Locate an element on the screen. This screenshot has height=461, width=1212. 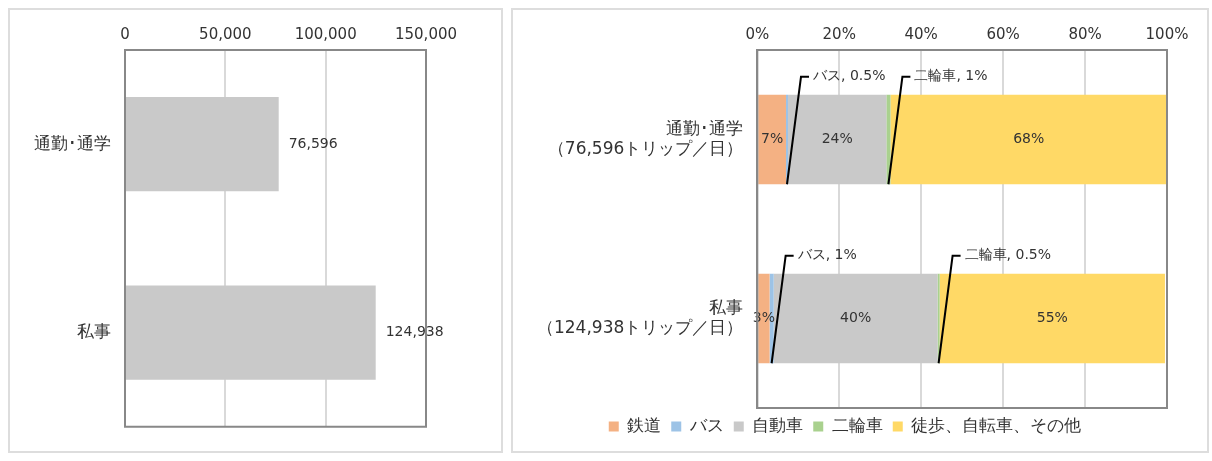
data-label: 7% is located at coordinates (772, 138).